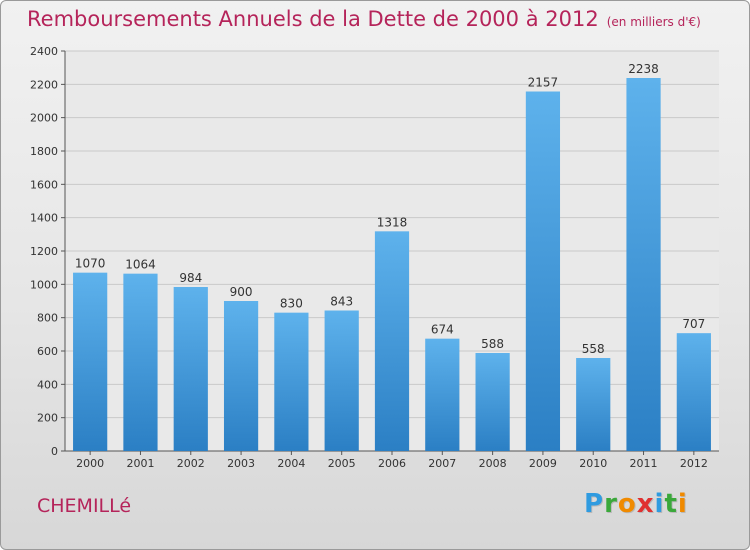 The width and height of the screenshot is (750, 550). Describe the element at coordinates (392, 341) in the screenshot. I see `bar-2006` at that location.